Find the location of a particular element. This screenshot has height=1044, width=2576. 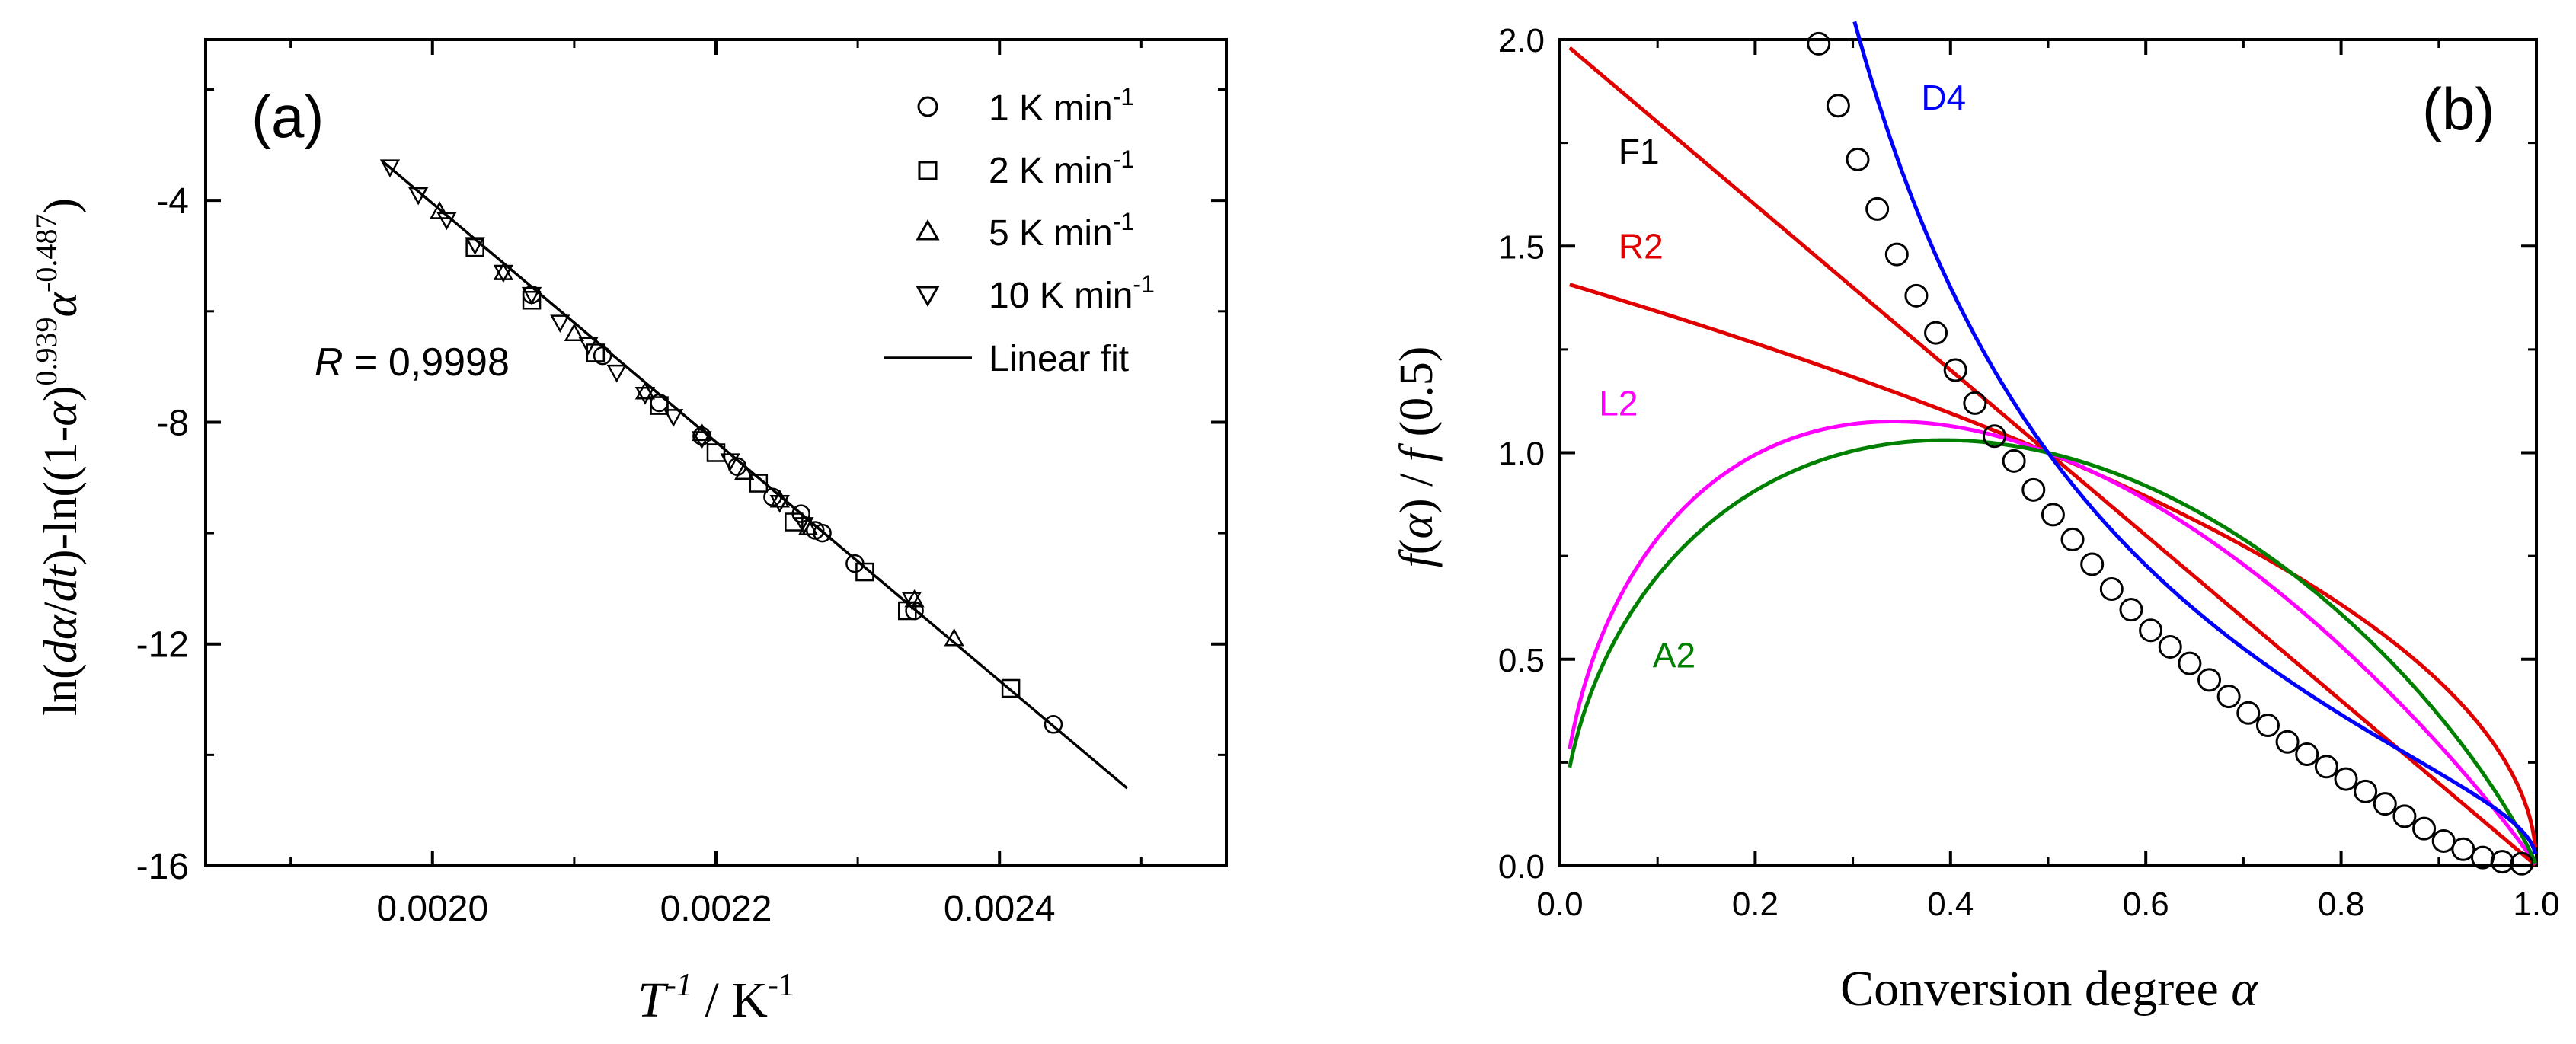

legend-marker-square is located at coordinates (928, 171).